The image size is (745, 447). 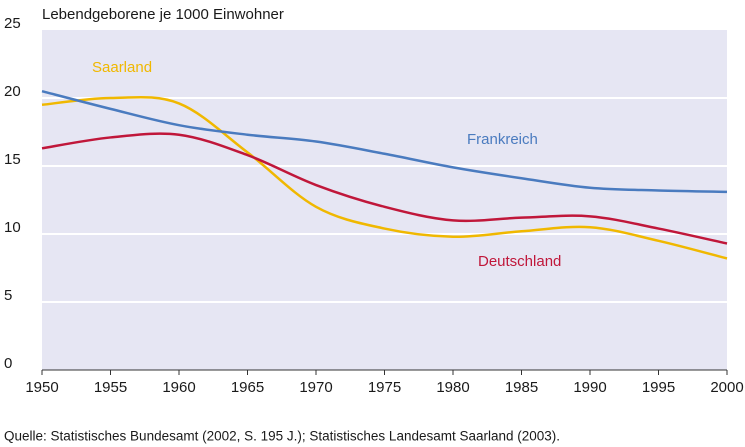 What do you see at coordinates (110, 387) in the screenshot?
I see `x-tick-label: 1955` at bounding box center [110, 387].